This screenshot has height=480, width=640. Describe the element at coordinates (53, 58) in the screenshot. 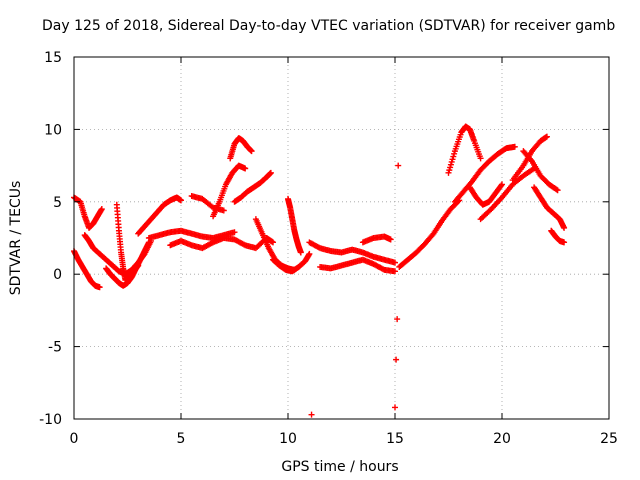

I see `y-tick-label: 15` at that location.